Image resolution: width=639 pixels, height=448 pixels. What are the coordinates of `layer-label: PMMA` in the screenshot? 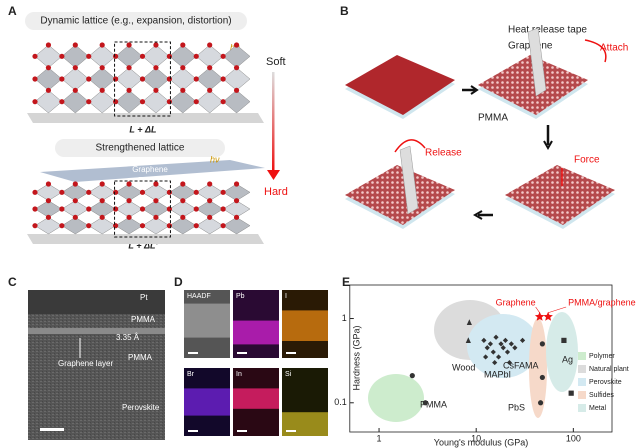 It's located at (143, 319).